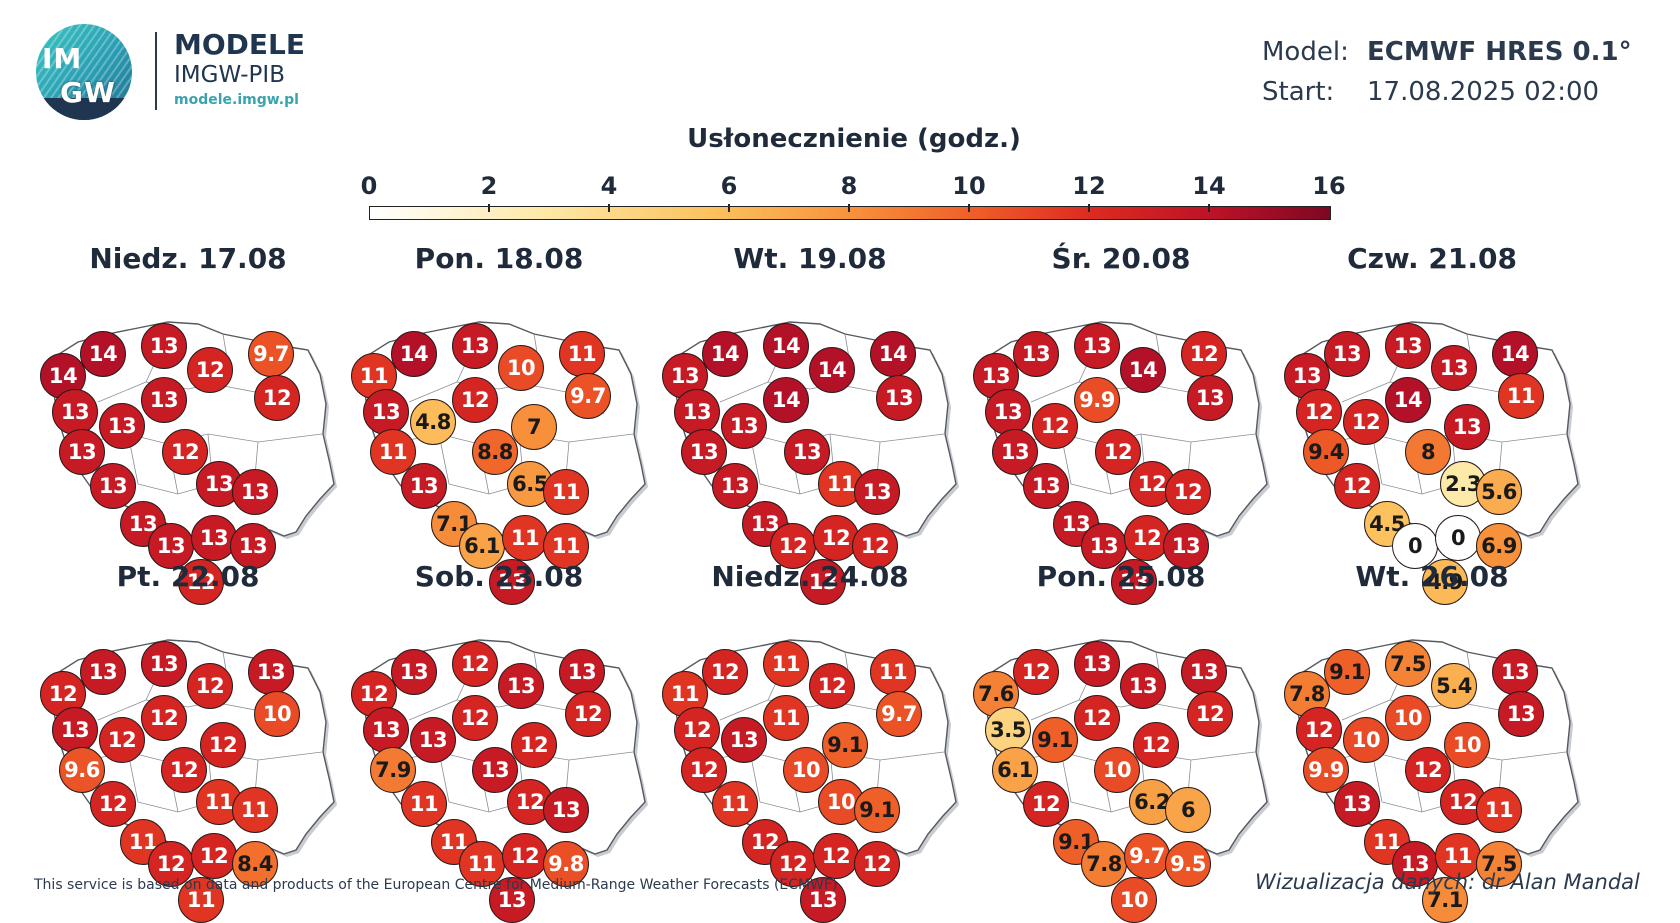 The width and height of the screenshot is (1680, 923). I want to click on sunshine-value-marker: 6.9, so click(1499, 546).